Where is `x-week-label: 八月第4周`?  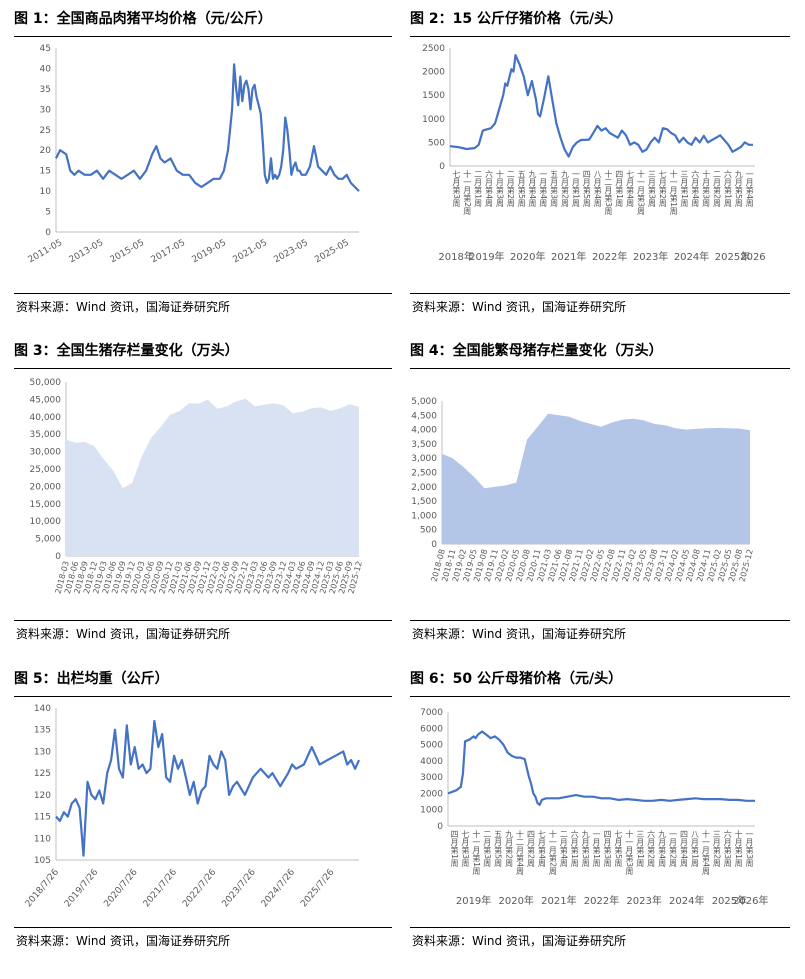 x-week-label: 八月第4周 is located at coordinates (597, 189).